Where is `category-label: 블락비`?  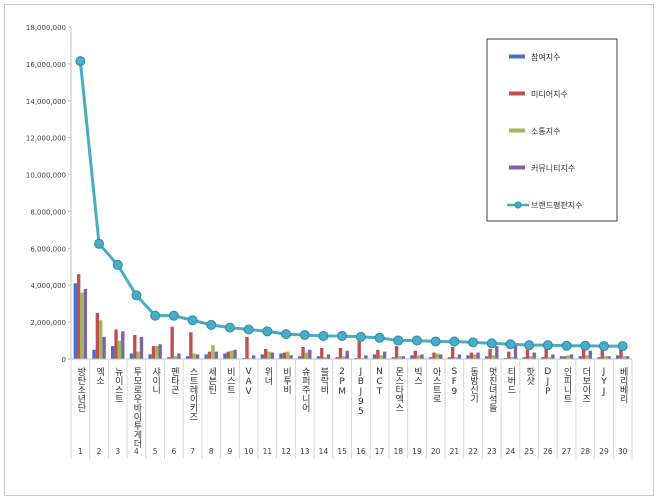 category-label: 블락비 is located at coordinates (323, 381).